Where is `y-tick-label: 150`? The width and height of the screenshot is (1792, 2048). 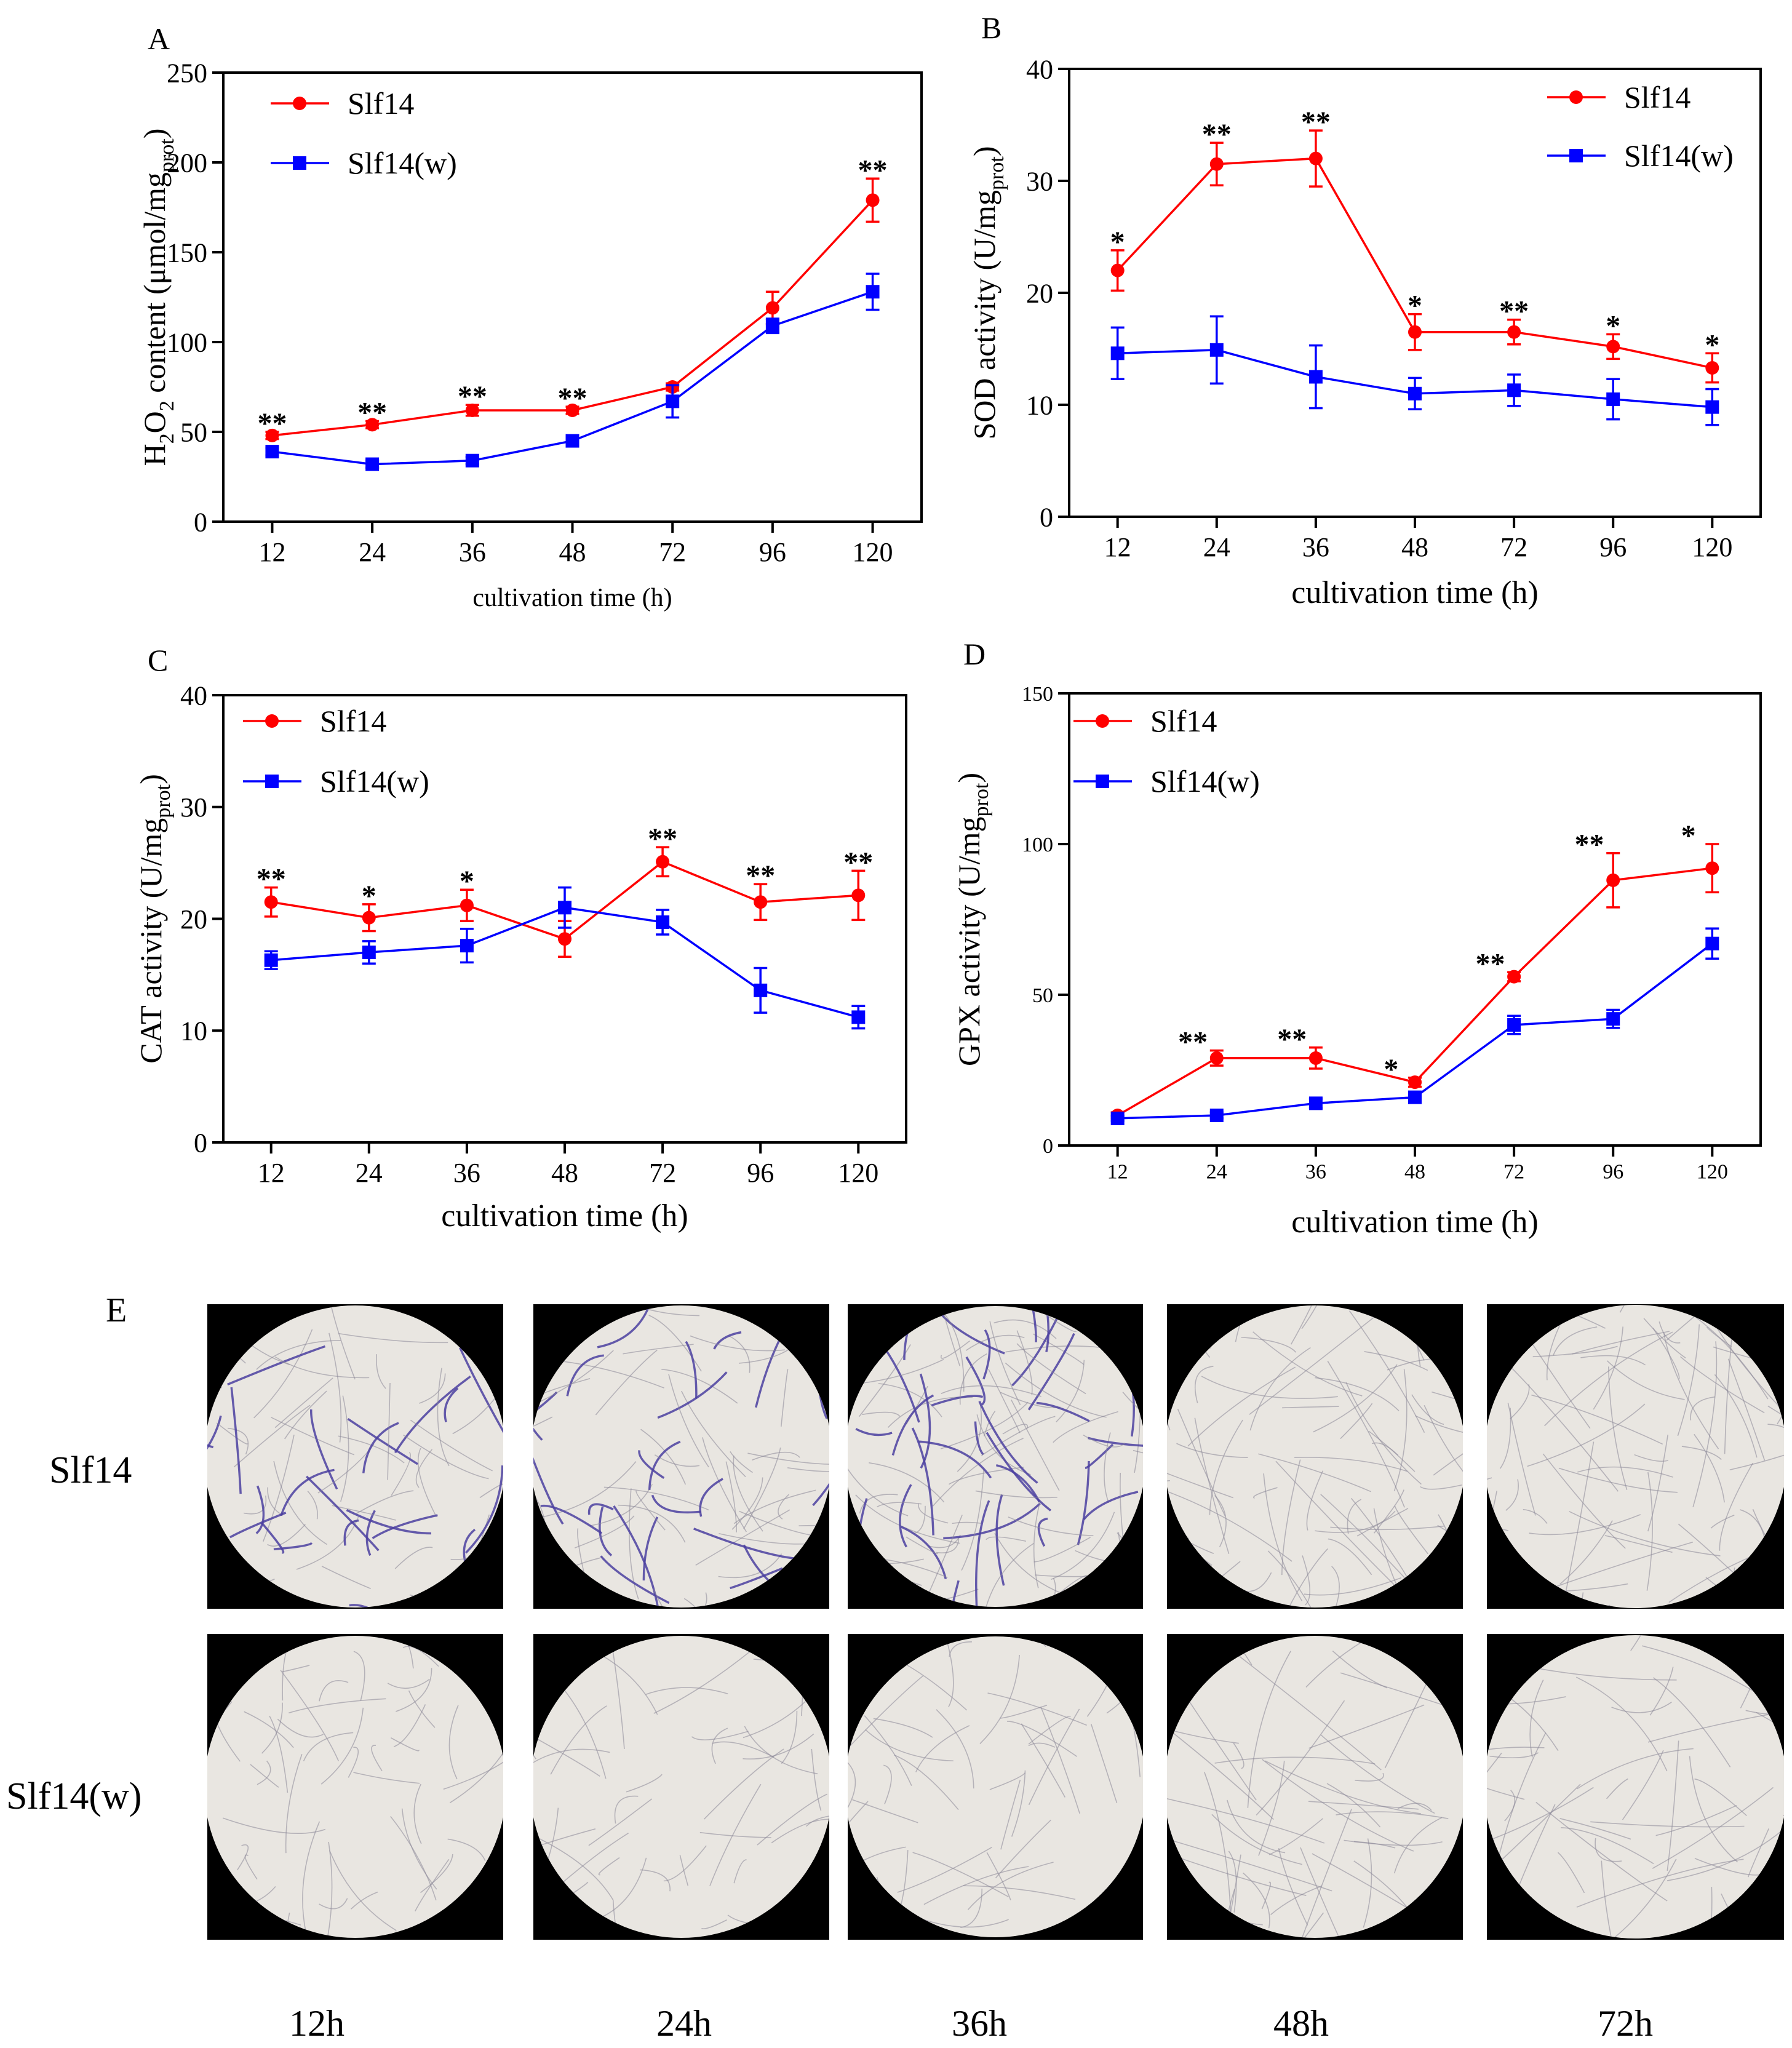 y-tick-label: 150 is located at coordinates (1037, 694).